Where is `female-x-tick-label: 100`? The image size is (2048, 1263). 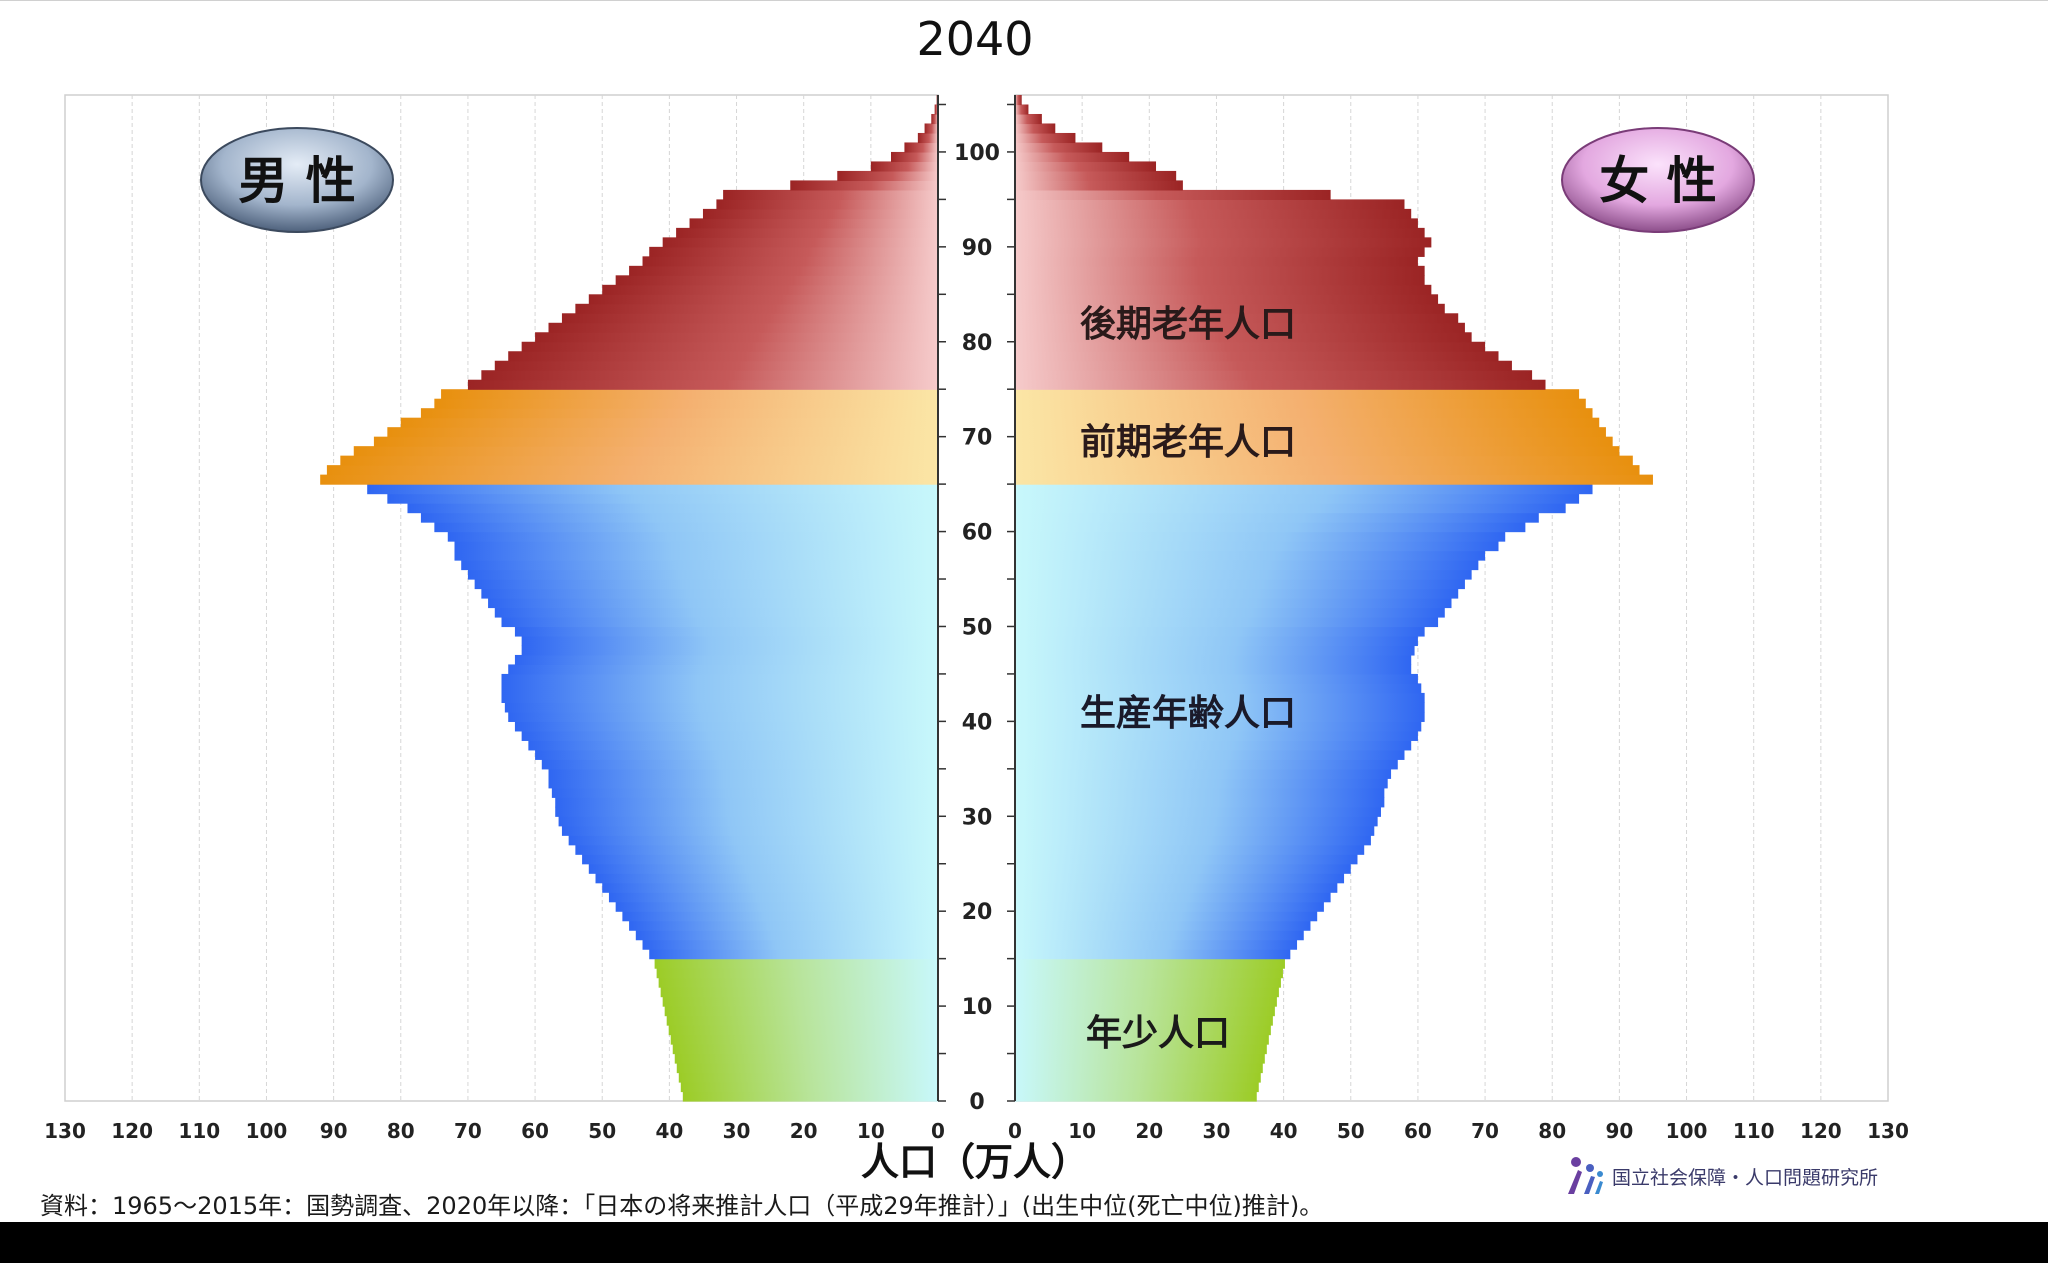
female-x-tick-label: 100 is located at coordinates (1687, 1131).